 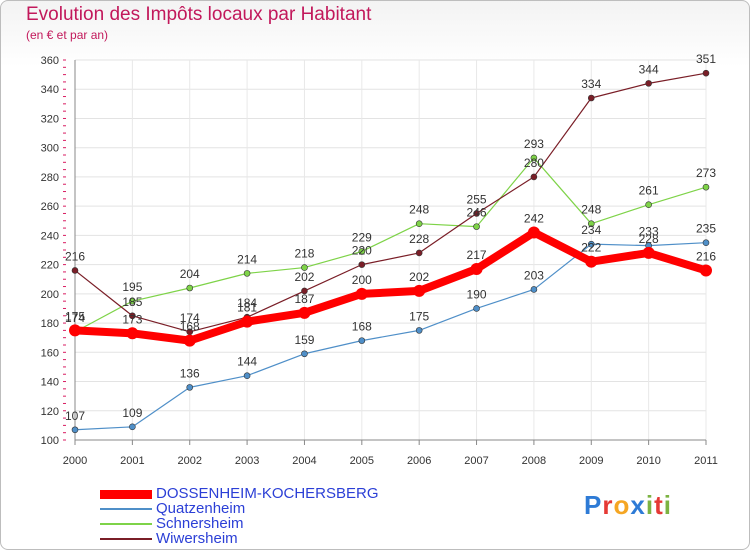 I want to click on x-tick-label: 2010, so click(x=648, y=461).